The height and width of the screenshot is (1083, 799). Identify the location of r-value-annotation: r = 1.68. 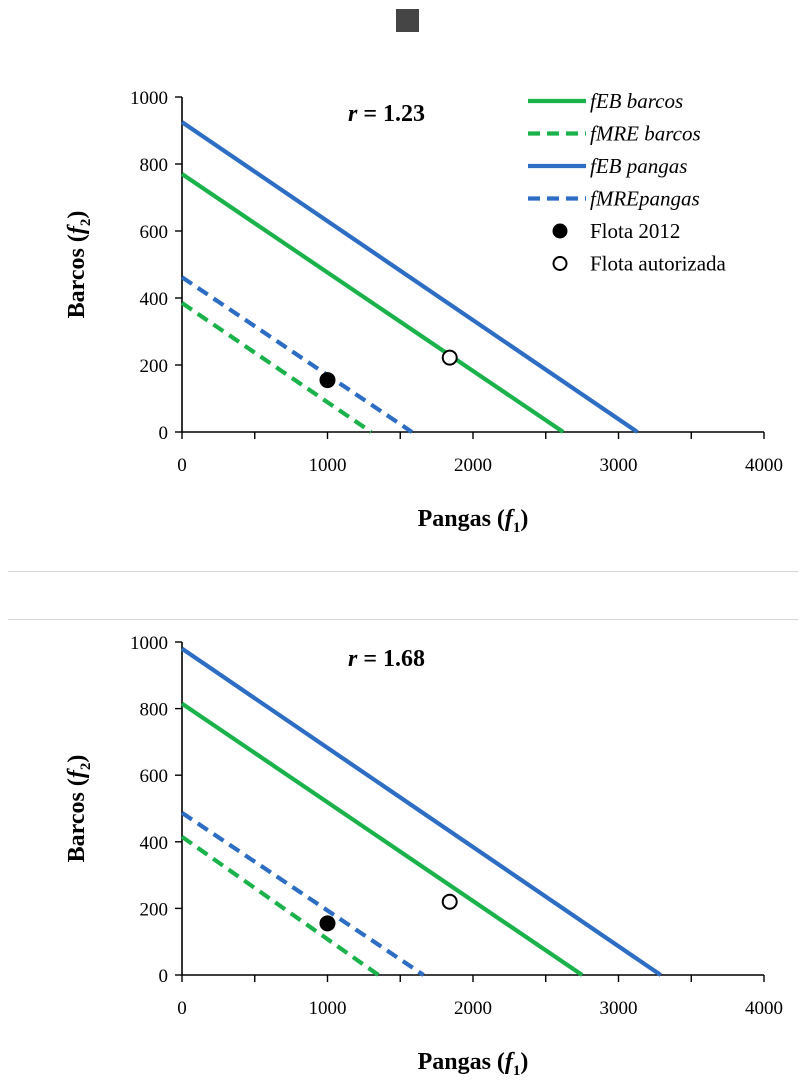
(386, 659).